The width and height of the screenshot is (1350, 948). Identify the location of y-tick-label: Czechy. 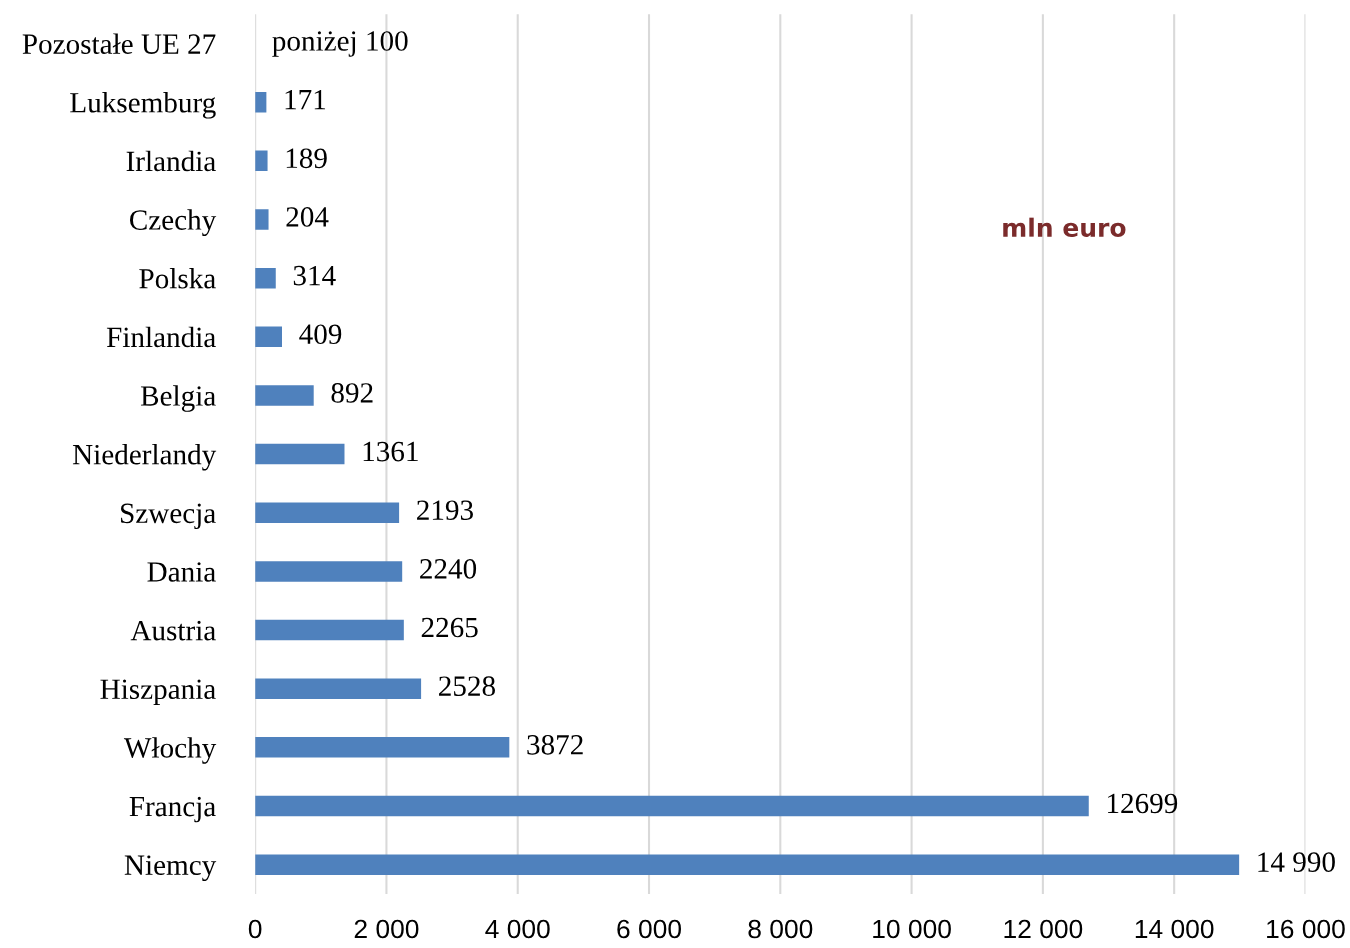
(173, 222).